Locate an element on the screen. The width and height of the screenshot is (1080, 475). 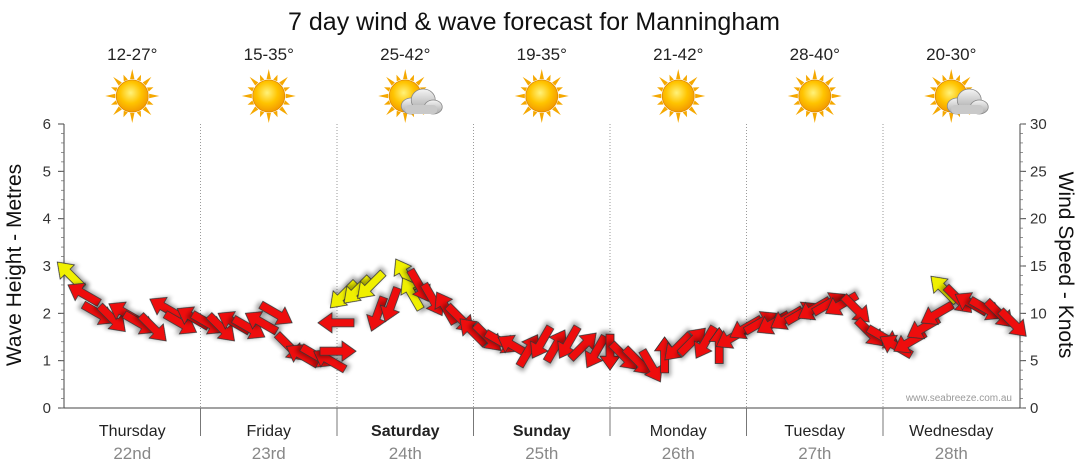
right-axis-ticks: 0 5 10 15 20 25 30 is located at coordinates (1033, 266).